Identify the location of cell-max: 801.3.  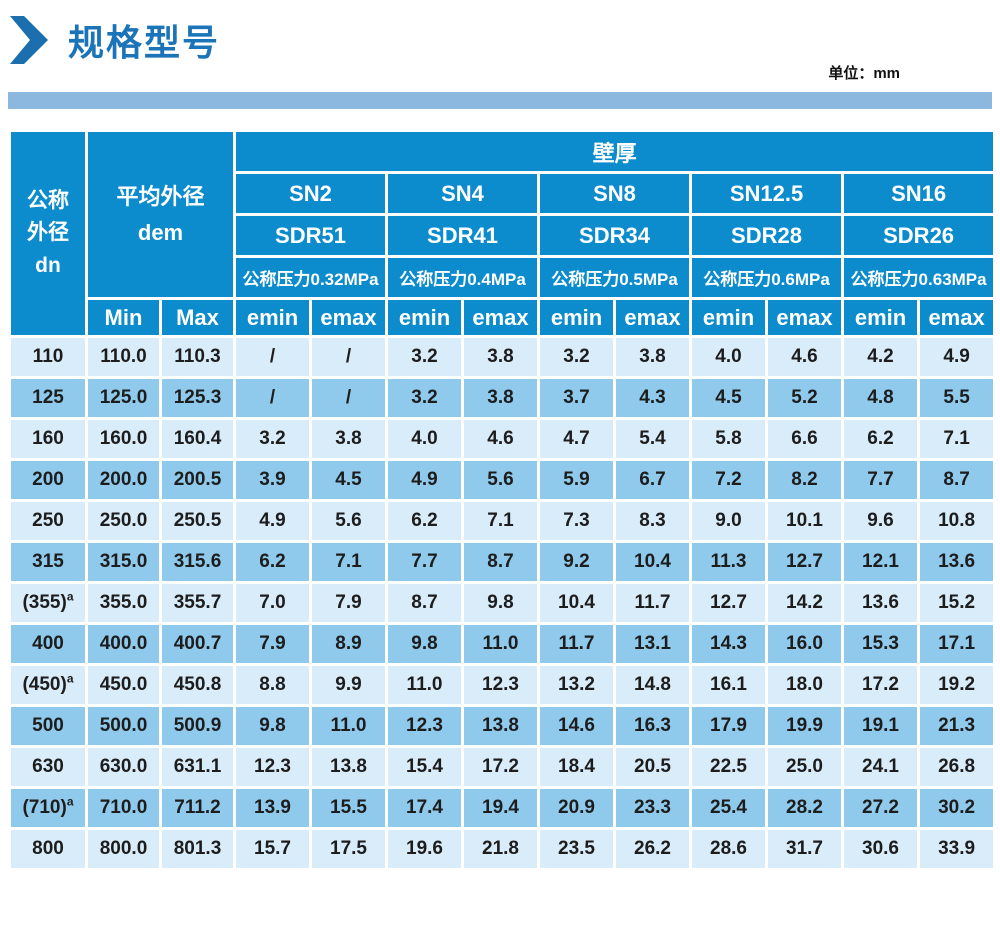
(197, 849).